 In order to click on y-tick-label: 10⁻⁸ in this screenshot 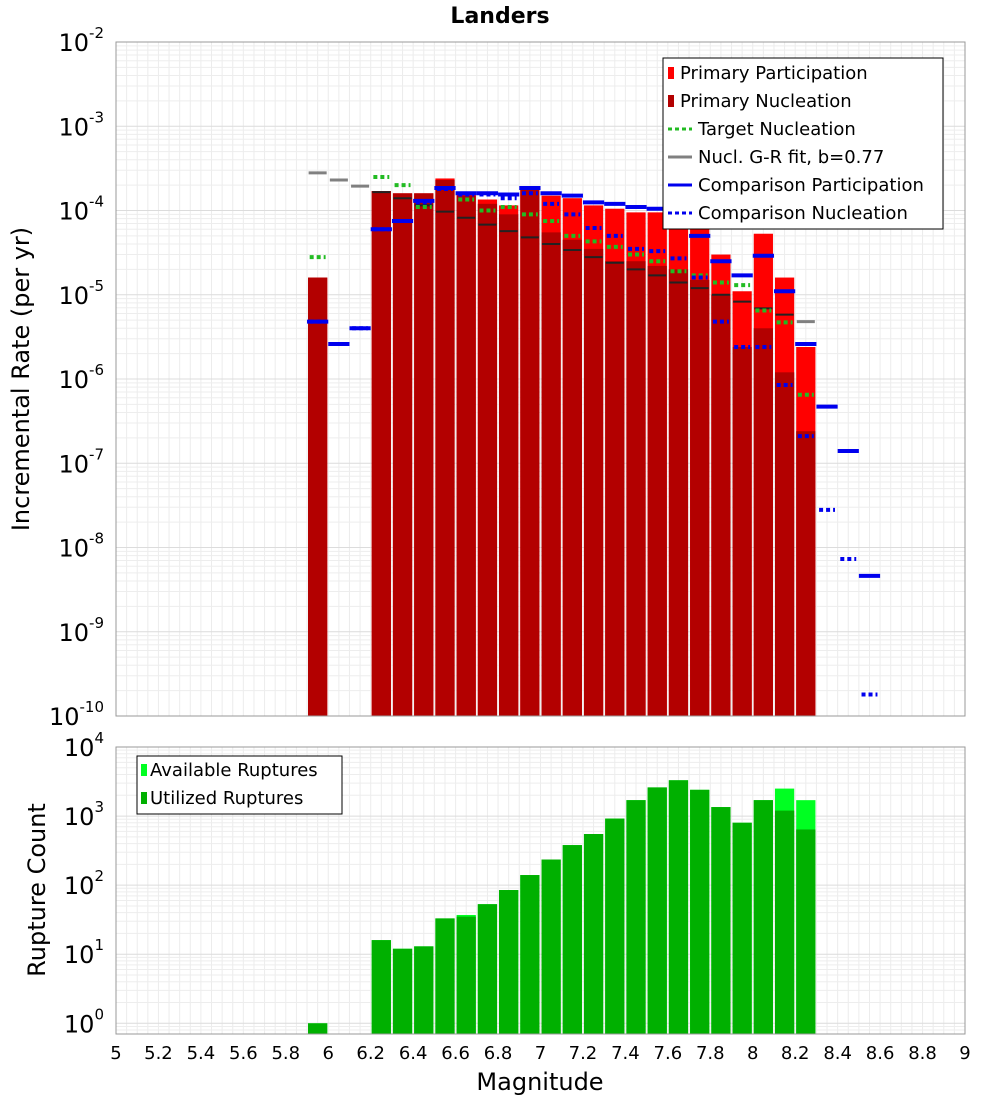, I will do `click(81, 546)`.